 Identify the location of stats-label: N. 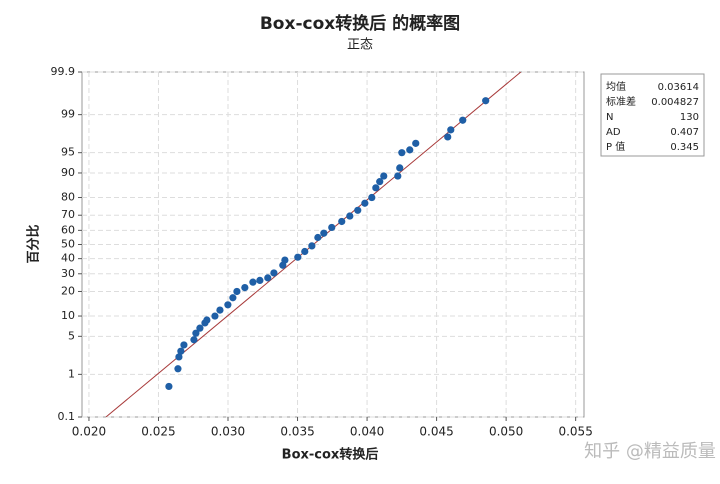
(609, 117).